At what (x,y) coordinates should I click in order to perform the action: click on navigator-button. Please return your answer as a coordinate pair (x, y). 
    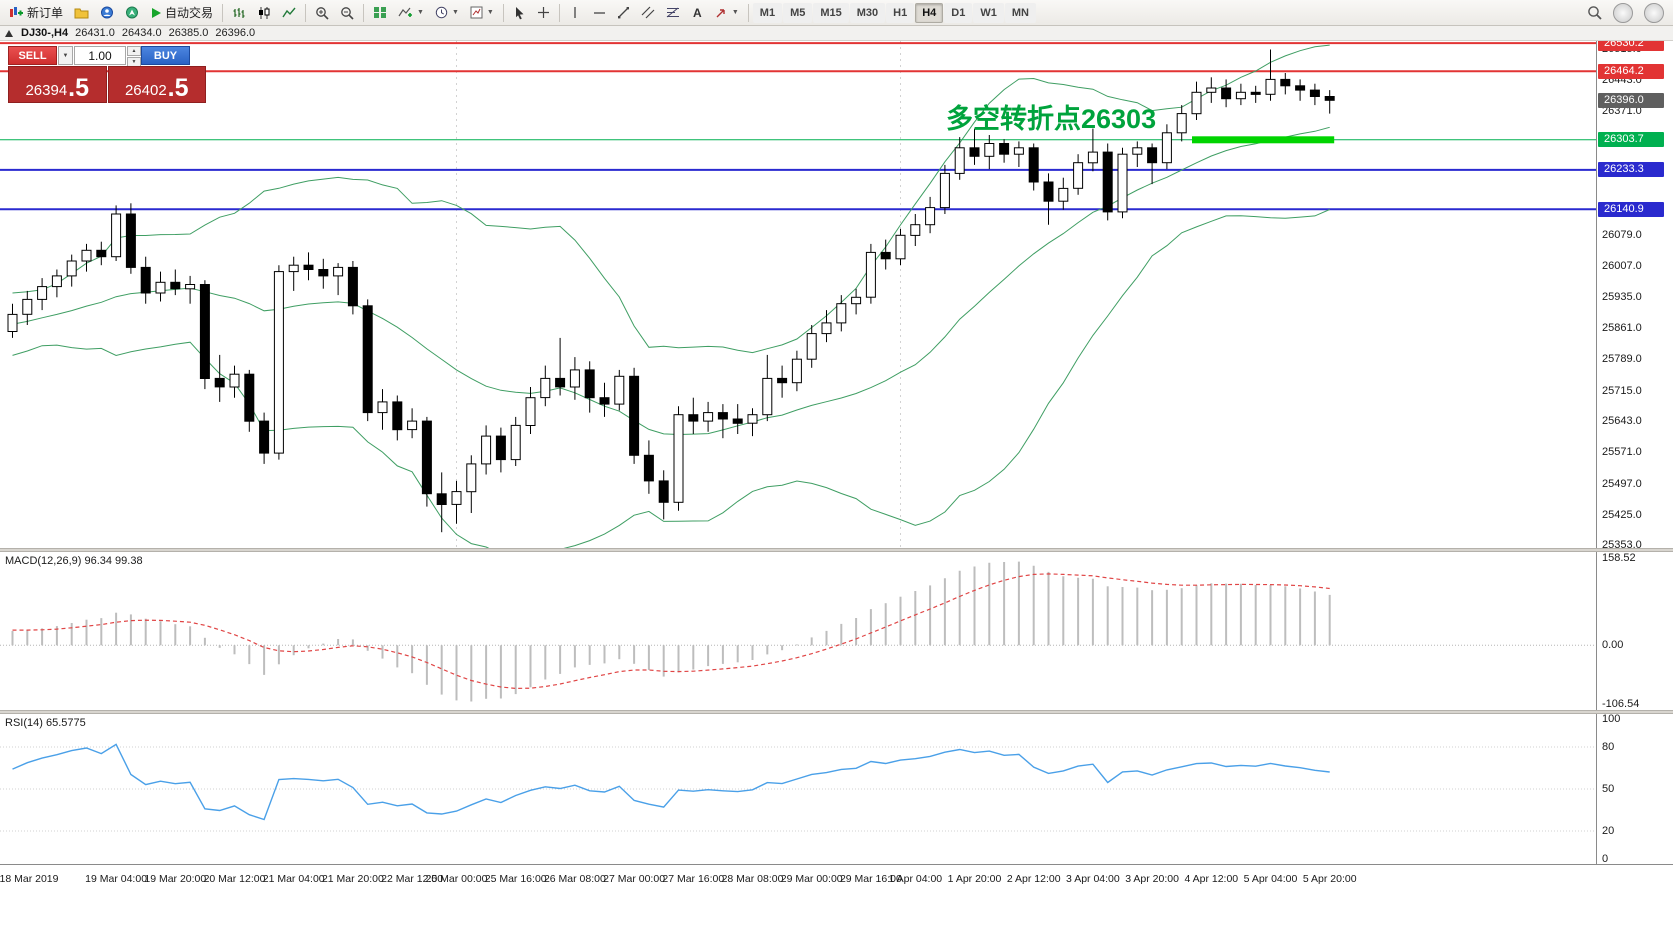
    Looking at the image, I should click on (132, 12).